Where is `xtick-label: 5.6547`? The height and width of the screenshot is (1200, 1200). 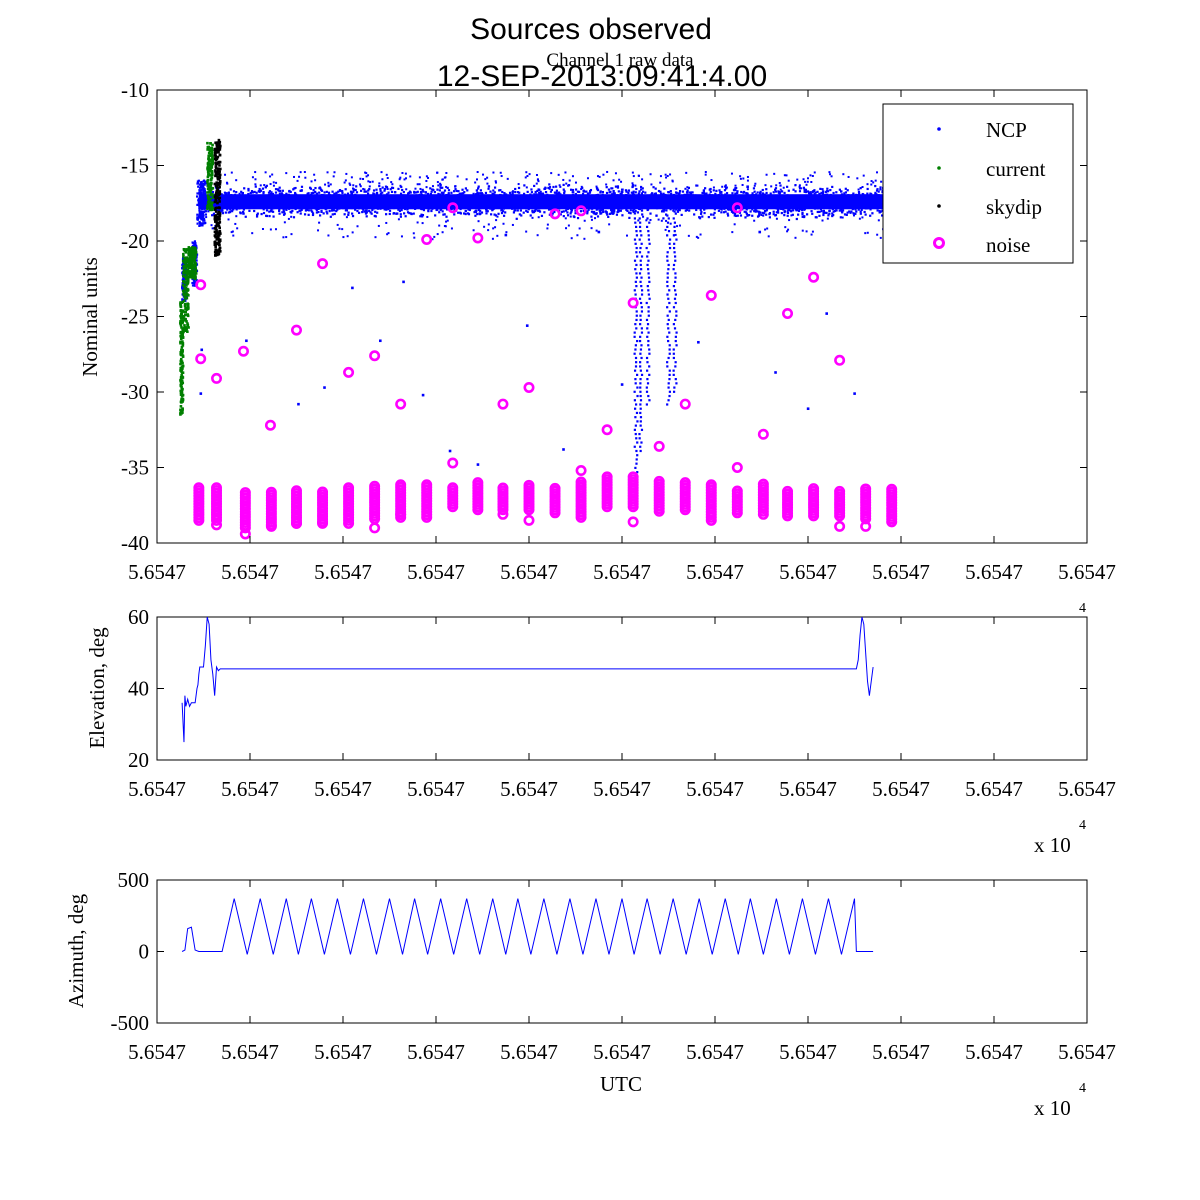 xtick-label: 5.6547 is located at coordinates (715, 572).